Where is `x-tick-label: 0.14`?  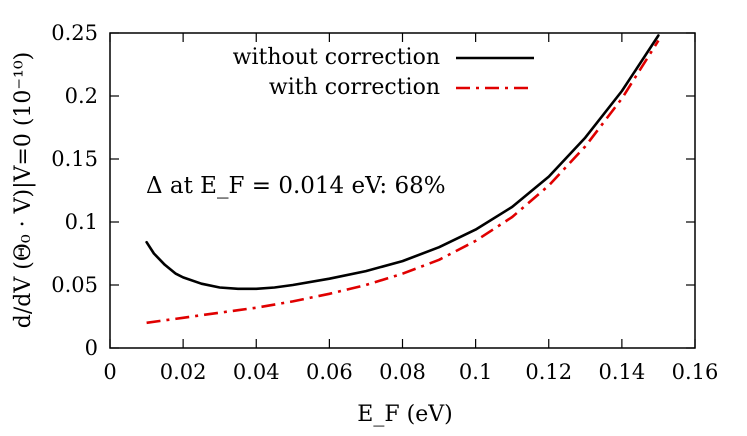
x-tick-label: 0.14 is located at coordinates (621, 372).